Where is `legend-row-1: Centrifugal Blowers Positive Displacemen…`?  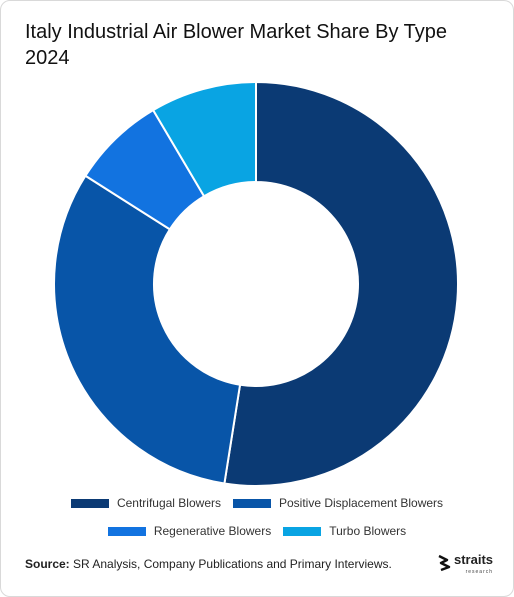
legend-row-1: Centrifugal Blowers Positive Displacemen… is located at coordinates (257, 503).